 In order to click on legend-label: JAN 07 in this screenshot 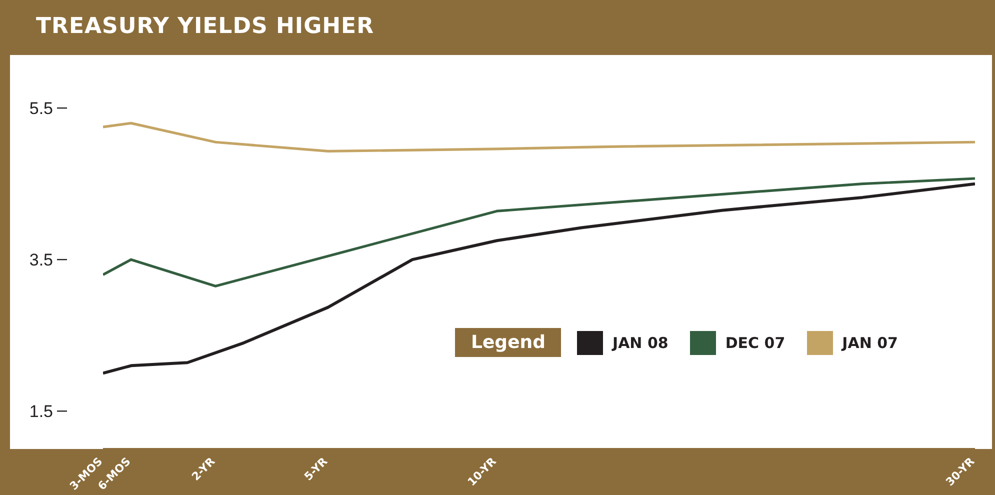, I will do `click(870, 343)`.